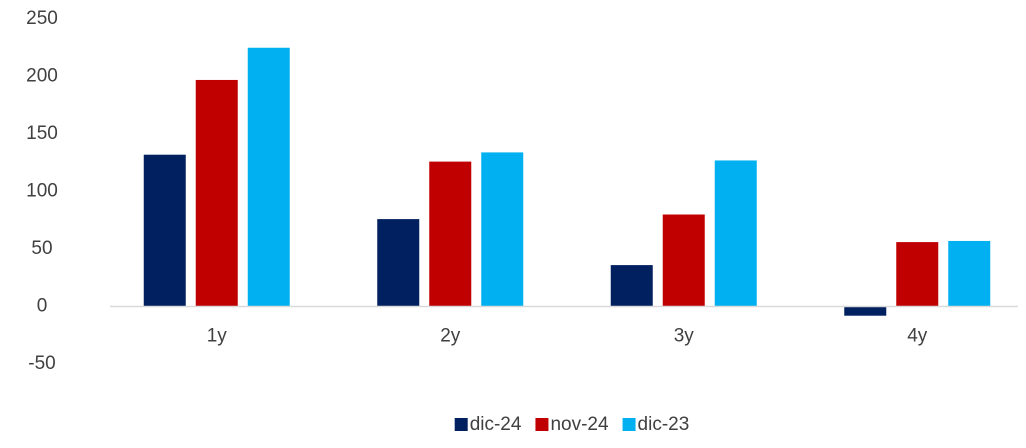  Describe the element at coordinates (42, 18) in the screenshot. I see `y-tick-label: 250` at that location.